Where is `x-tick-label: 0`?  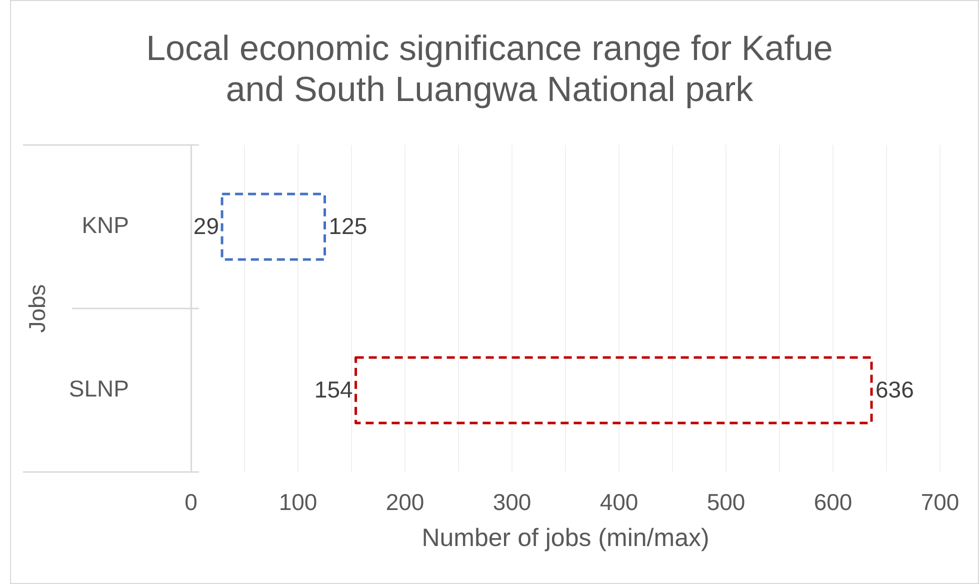
x-tick-label: 0 is located at coordinates (191, 502).